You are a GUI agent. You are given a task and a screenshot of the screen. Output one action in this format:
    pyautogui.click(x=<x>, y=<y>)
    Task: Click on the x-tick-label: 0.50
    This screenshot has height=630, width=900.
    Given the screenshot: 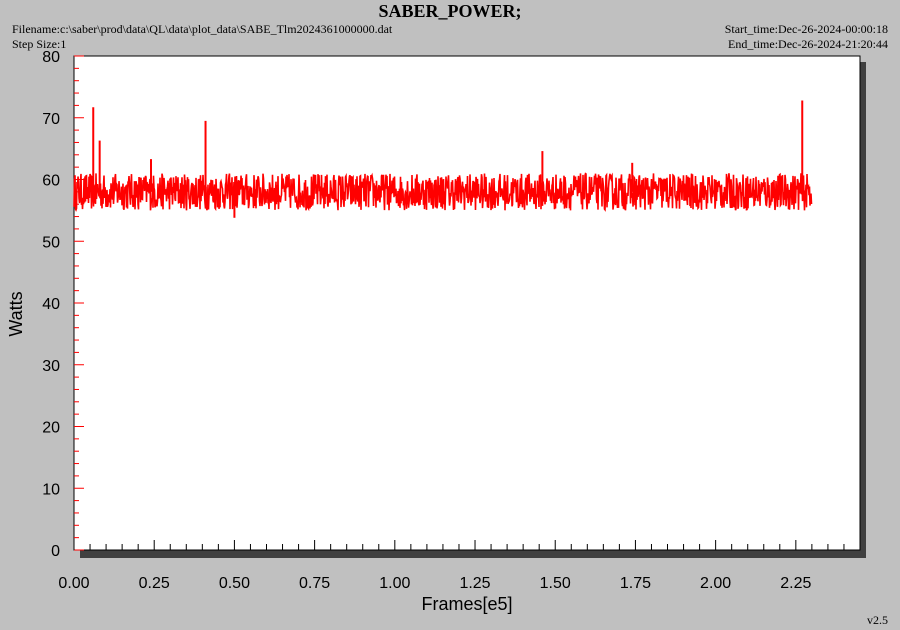 What is the action you would take?
    pyautogui.click(x=234, y=583)
    